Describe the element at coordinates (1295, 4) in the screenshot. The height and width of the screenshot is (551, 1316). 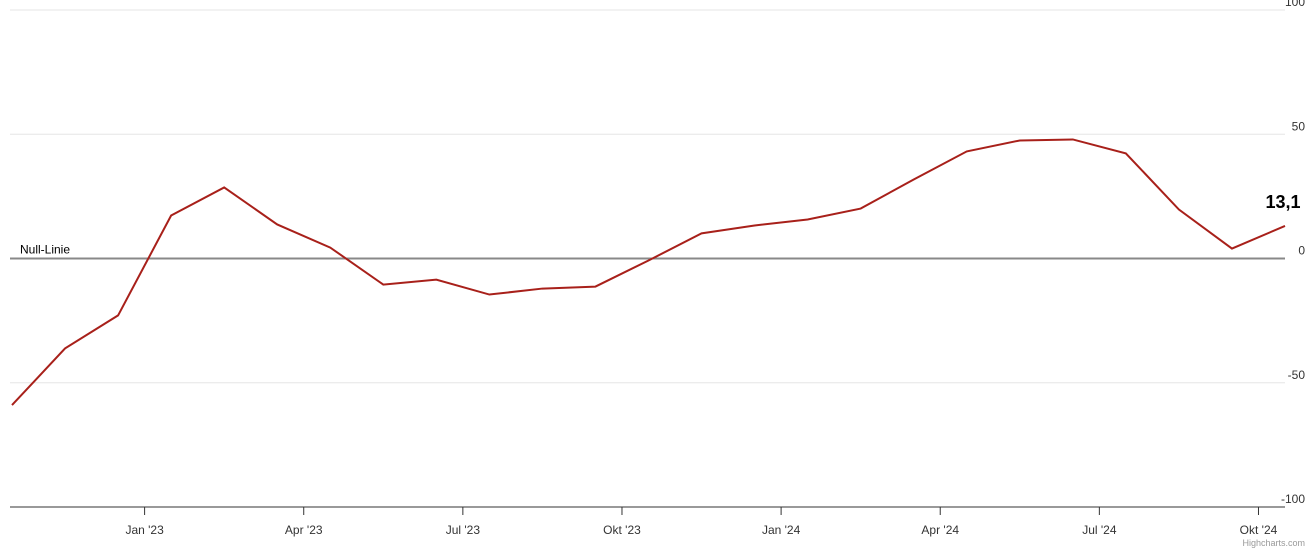
I see `y-tick-label: 100` at that location.